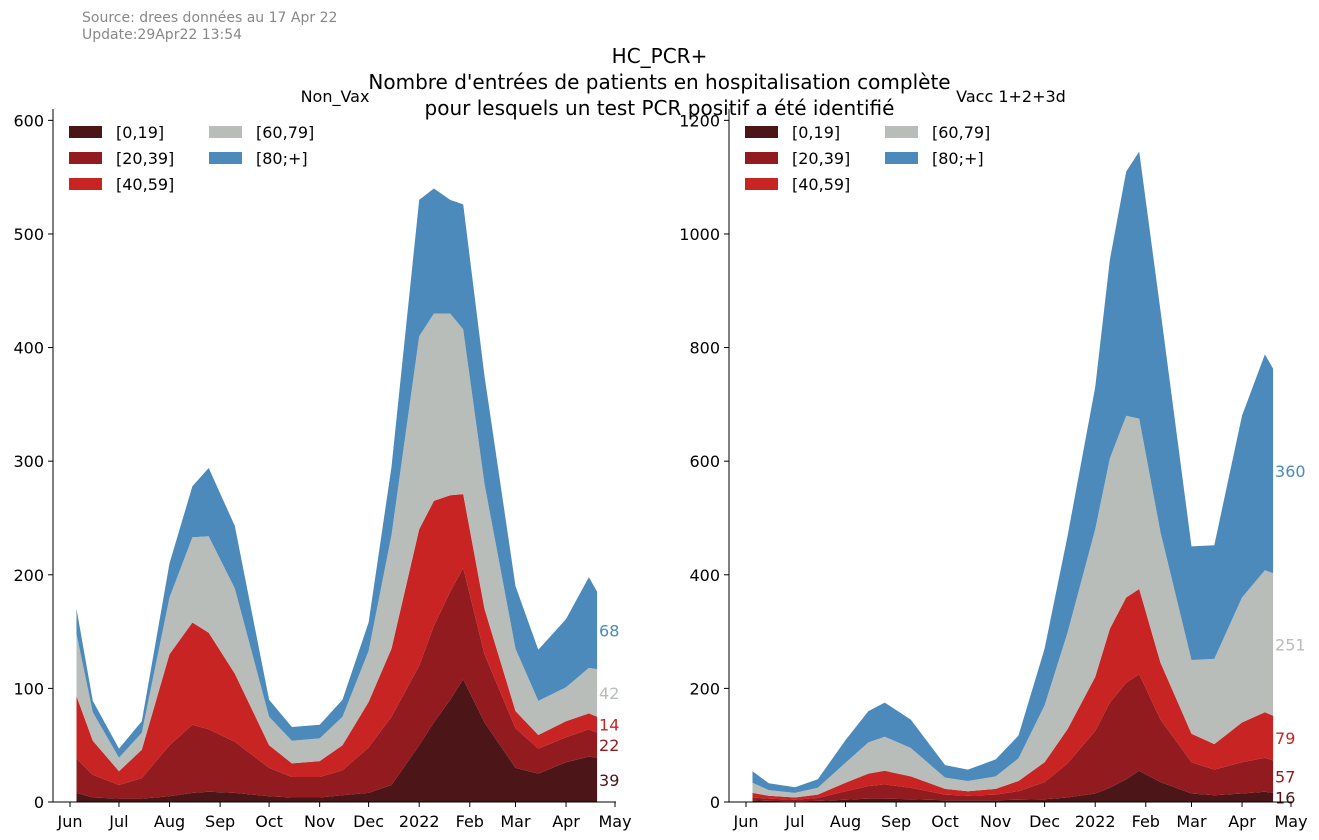  I want to click on x-tick-label-vacc-5: Nov, so click(995, 821).